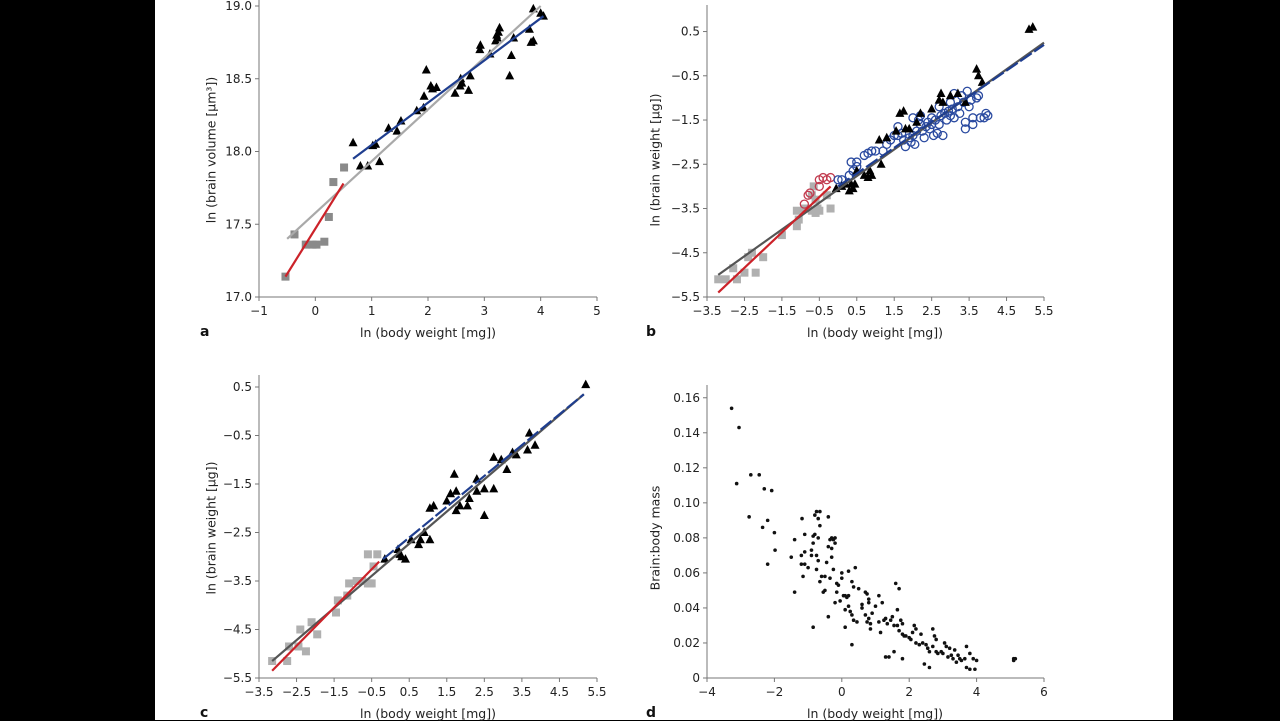 This screenshot has width=1280, height=721. Describe the element at coordinates (237, 581) in the screenshot. I see `panel-c-y-tick-label: −3.5` at that location.